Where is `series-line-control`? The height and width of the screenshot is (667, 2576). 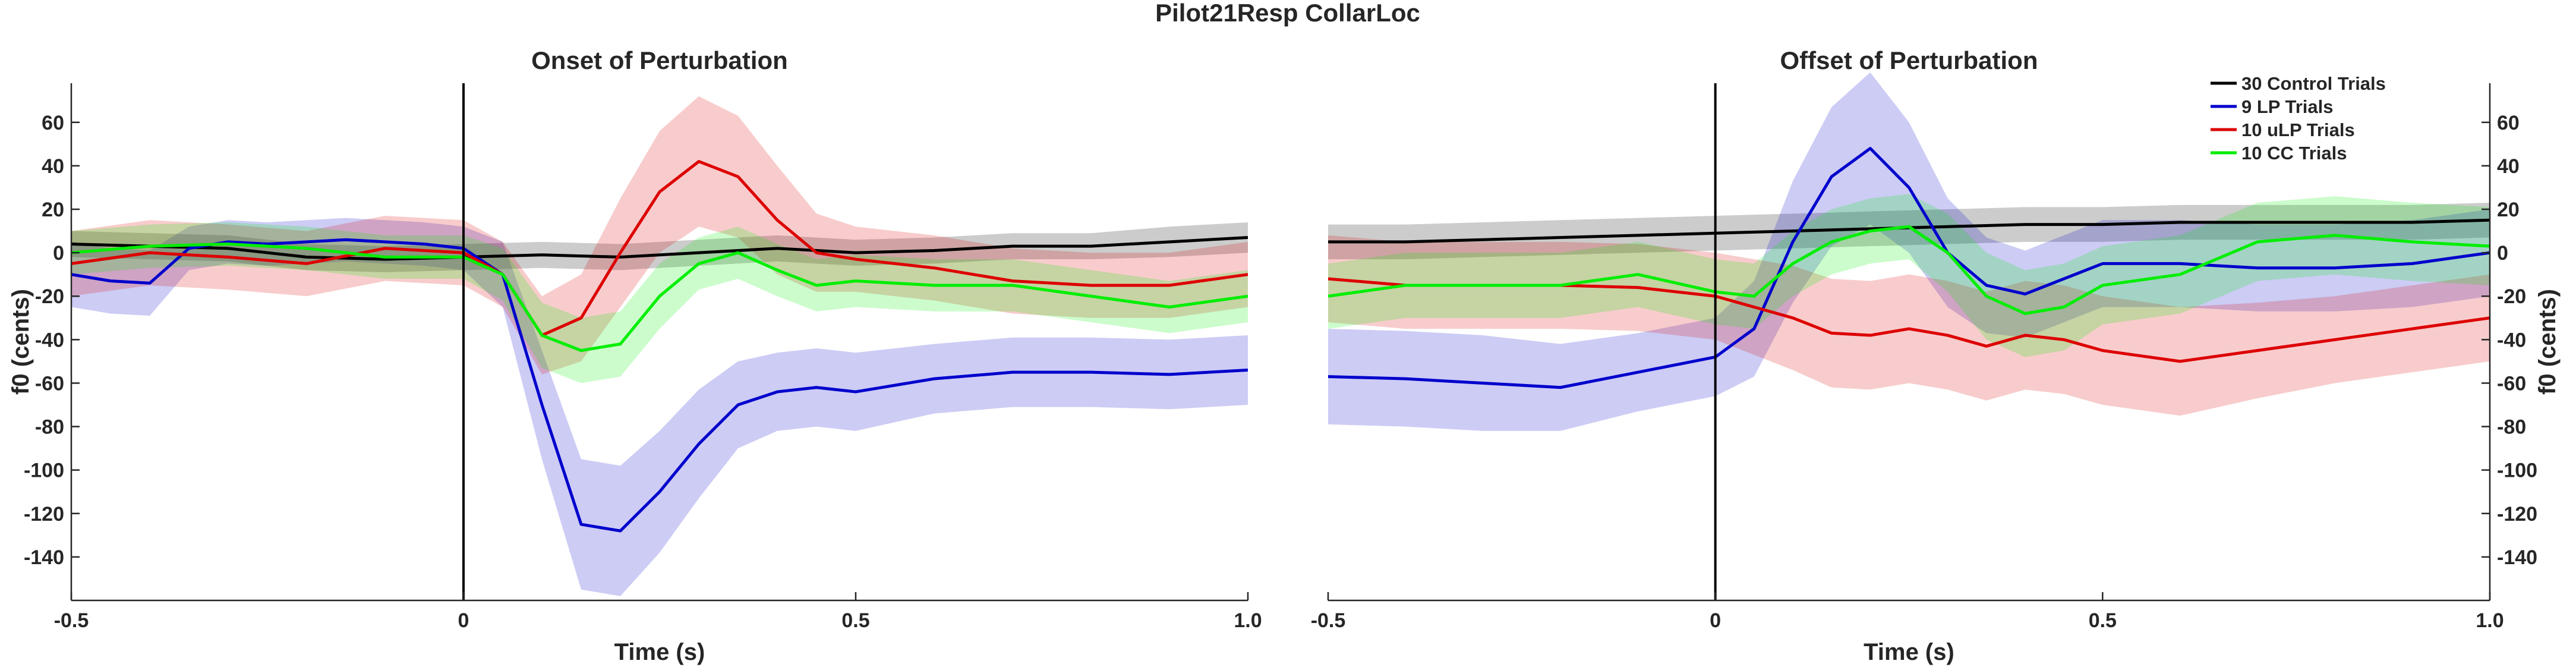 series-line-control is located at coordinates (659, 248).